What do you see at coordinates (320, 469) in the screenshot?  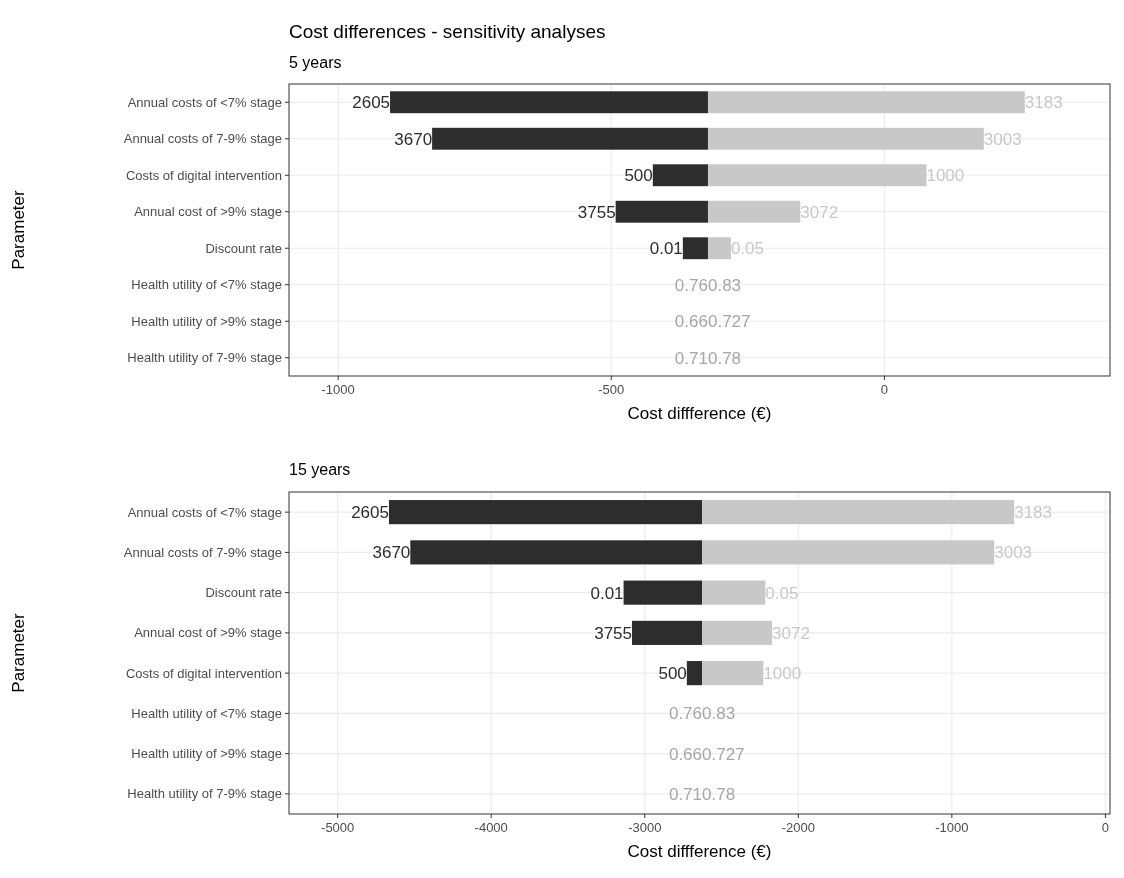 I see `chart-subtitle: 15 years` at bounding box center [320, 469].